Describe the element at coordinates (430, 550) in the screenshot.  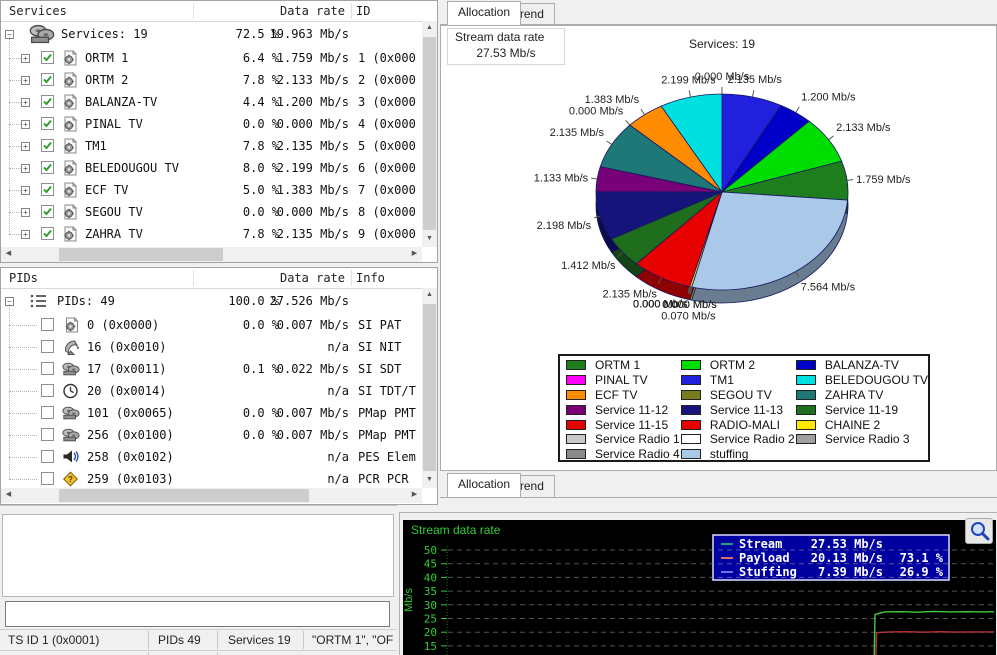
I see `y-tick-label: 50` at that location.